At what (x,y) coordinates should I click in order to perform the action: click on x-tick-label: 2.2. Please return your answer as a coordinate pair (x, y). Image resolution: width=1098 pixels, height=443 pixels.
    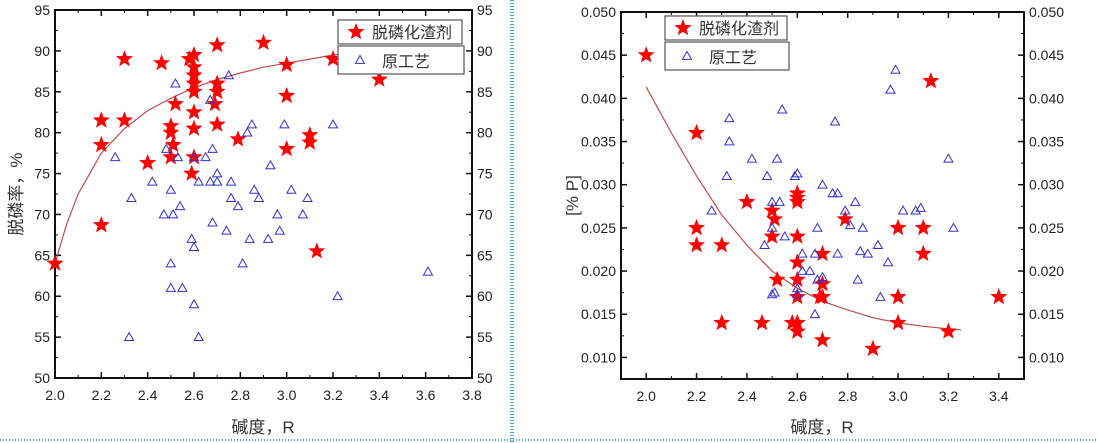
    Looking at the image, I should click on (697, 396).